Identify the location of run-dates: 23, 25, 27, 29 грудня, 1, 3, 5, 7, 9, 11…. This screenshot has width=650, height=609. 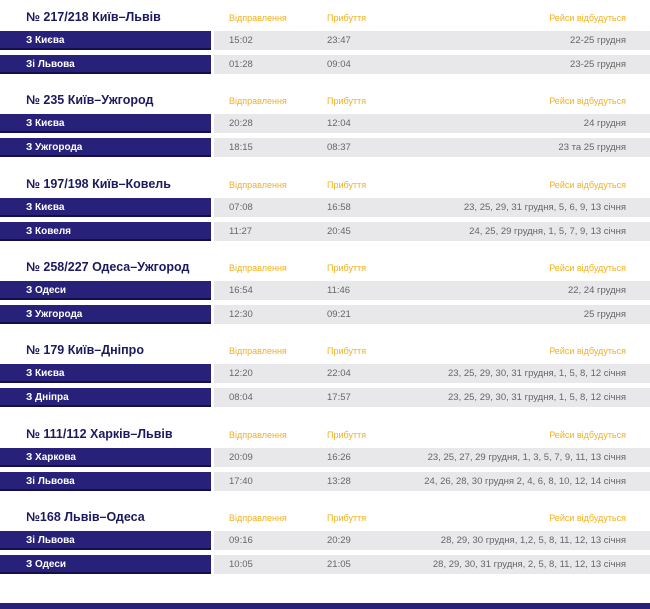
(526, 457).